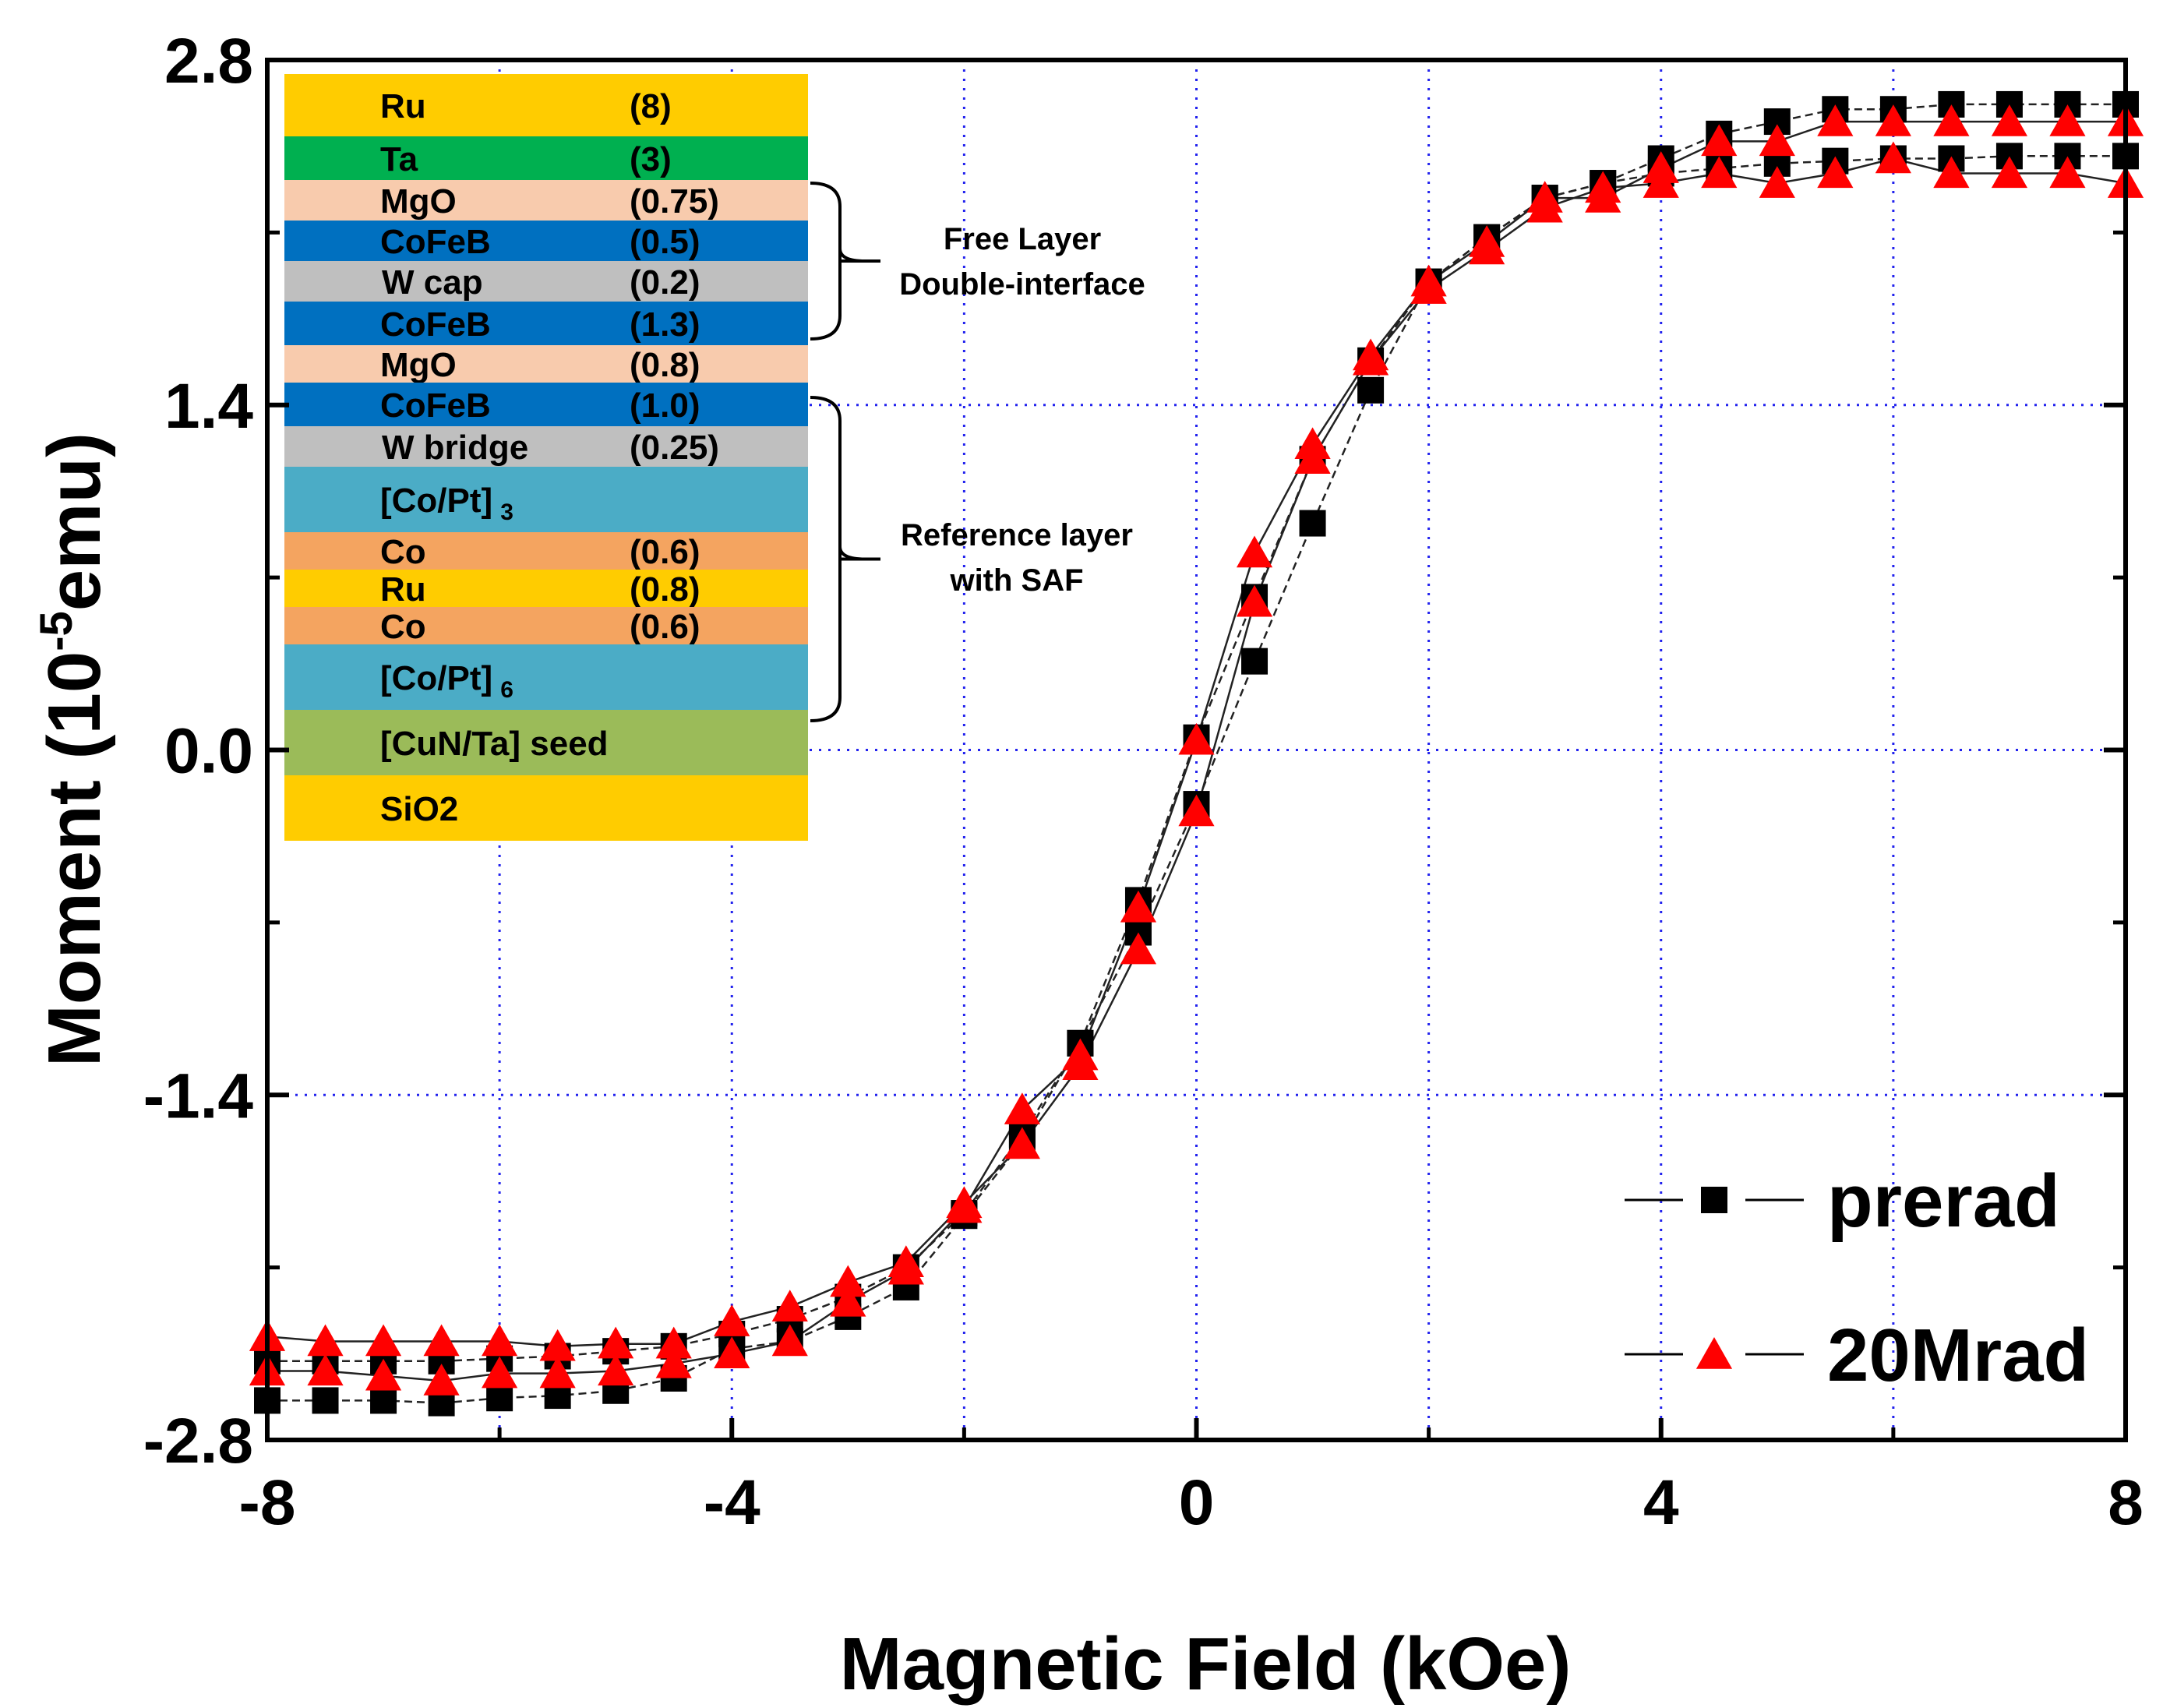 The width and height of the screenshot is (2163, 1708). What do you see at coordinates (665, 242) in the screenshot?
I see `layer-thickness: (0.5)` at bounding box center [665, 242].